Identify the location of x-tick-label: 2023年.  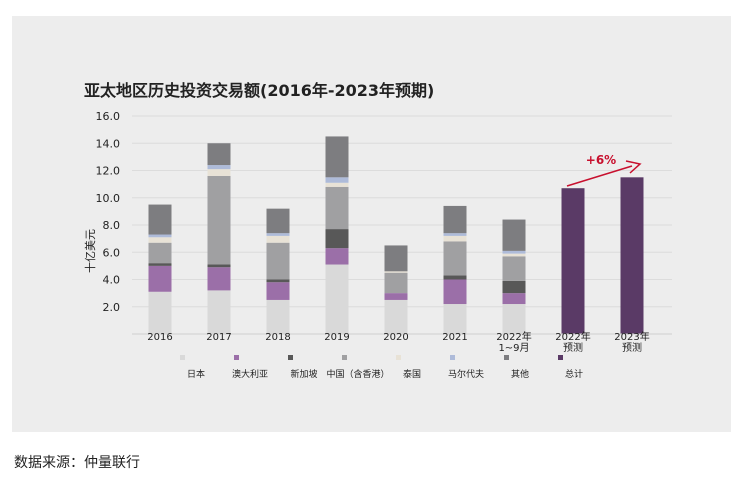
(631, 336).